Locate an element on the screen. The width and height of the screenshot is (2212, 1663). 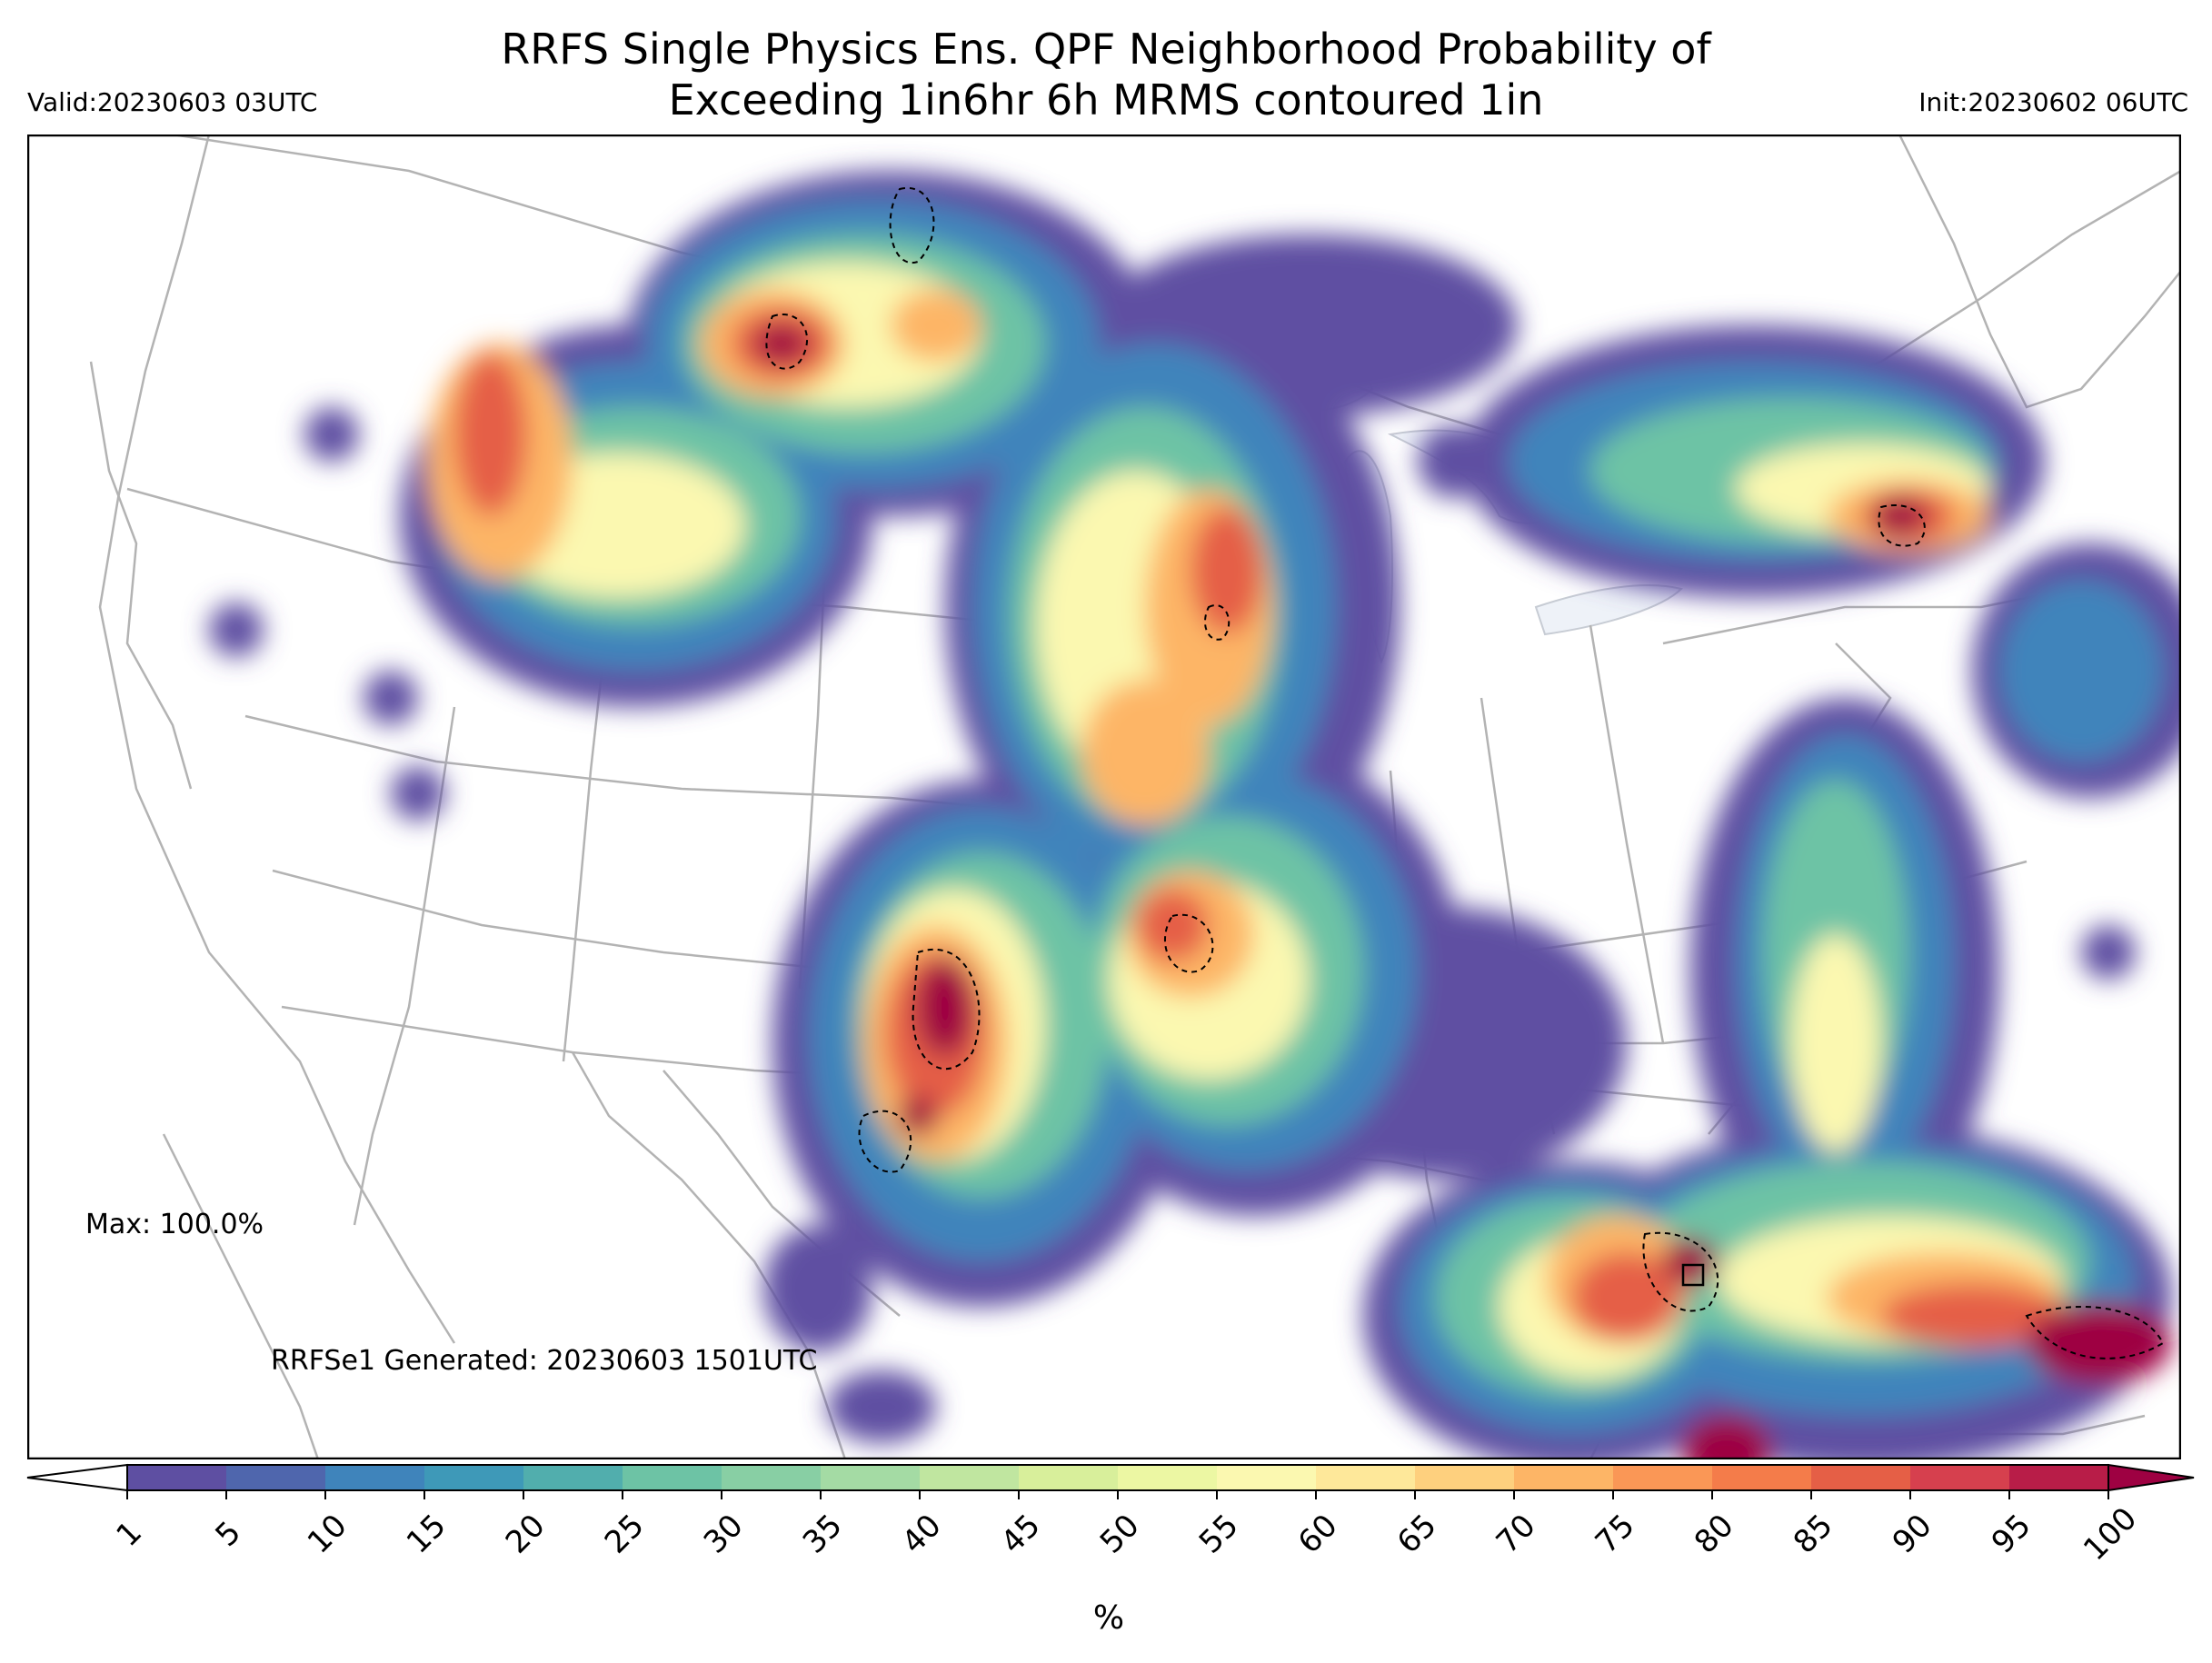
colorbar-tick-label: 5 is located at coordinates (228, 1534).